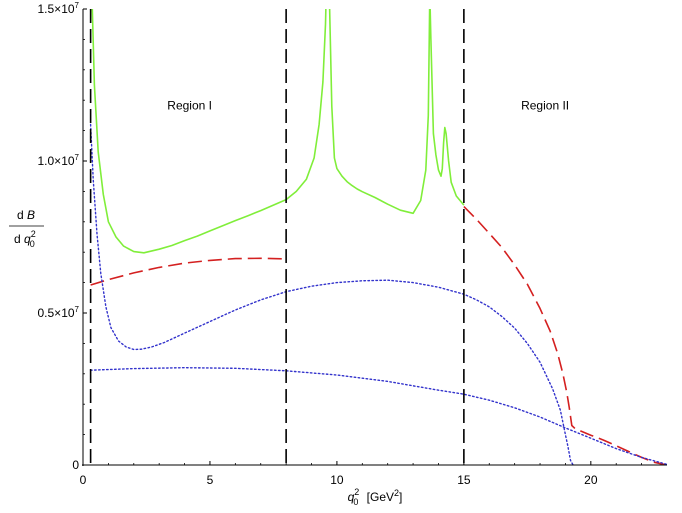 The height and width of the screenshot is (513, 682). I want to click on y-tick-label: 1.5×10⁷, so click(59, 8).